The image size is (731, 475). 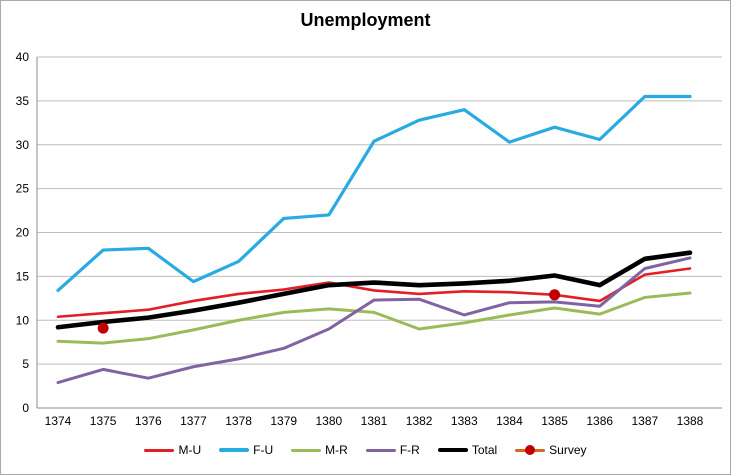 I want to click on legend-item-M-R: M-R, so click(x=319, y=450).